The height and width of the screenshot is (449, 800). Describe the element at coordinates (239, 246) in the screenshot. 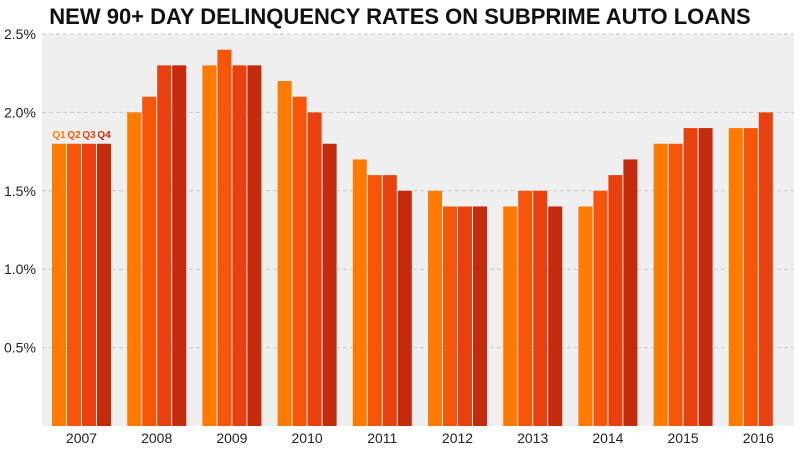

I see `bar-2009-q3` at that location.